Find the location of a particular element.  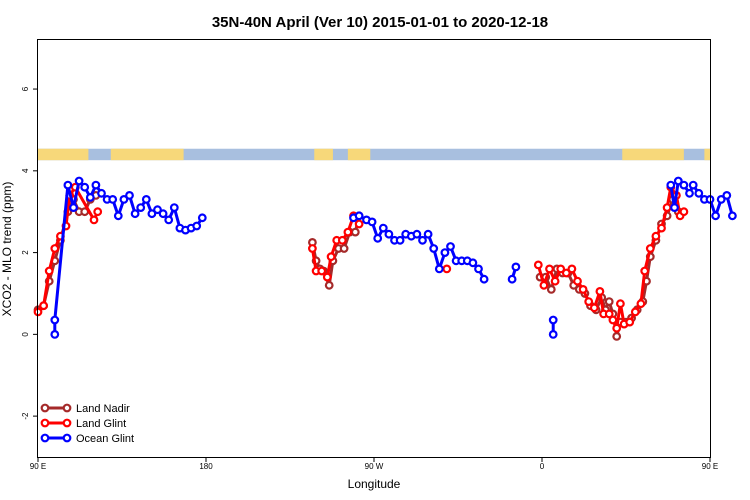

y-tick-label: 0 is located at coordinates (25, 334).